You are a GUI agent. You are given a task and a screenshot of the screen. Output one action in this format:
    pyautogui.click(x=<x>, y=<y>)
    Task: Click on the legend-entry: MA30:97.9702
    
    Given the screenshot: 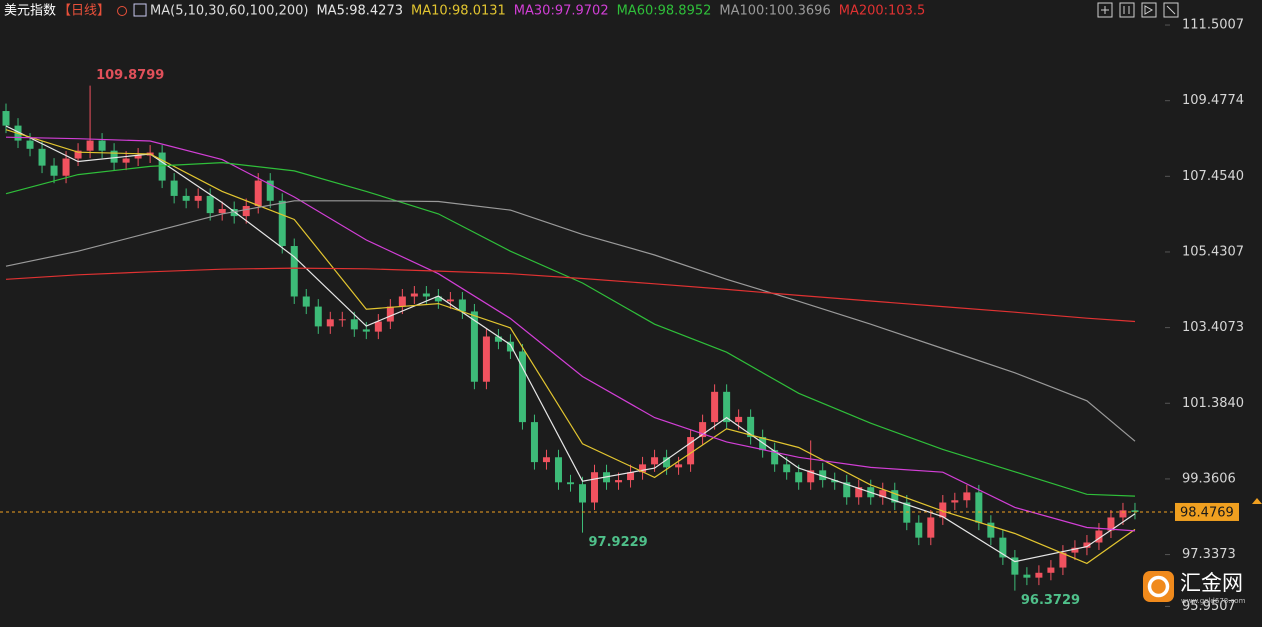 What is the action you would take?
    pyautogui.click(x=561, y=11)
    